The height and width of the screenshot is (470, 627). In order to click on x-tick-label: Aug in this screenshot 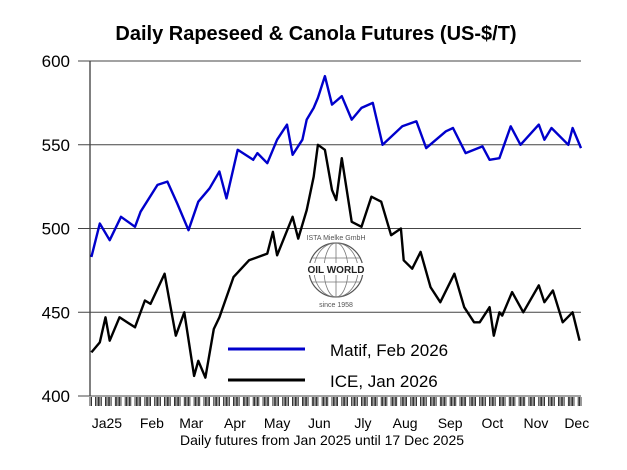, I will do `click(405, 423)`.